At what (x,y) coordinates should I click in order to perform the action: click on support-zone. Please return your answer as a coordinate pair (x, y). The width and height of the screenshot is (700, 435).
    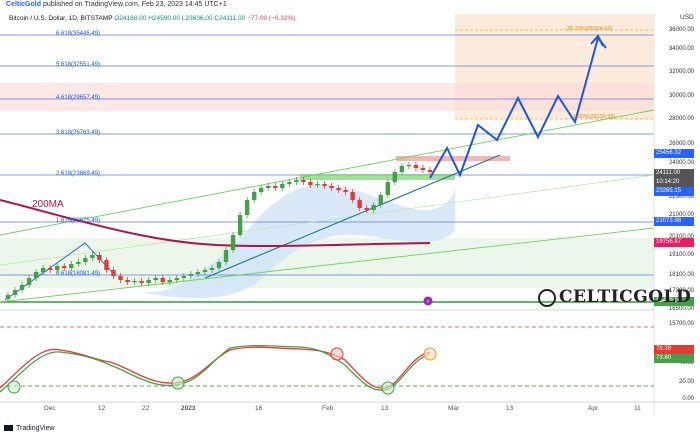
    Looking at the image, I should click on (327, 263).